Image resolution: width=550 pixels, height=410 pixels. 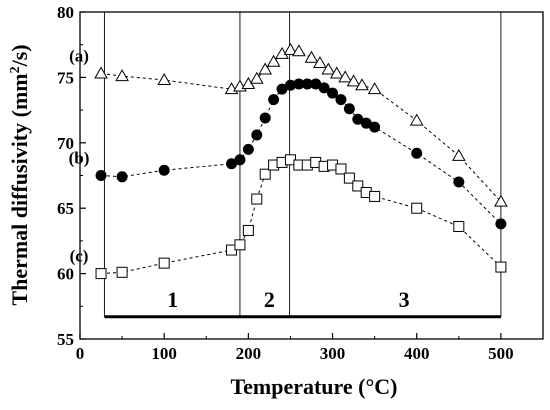 What do you see at coordinates (333, 353) in the screenshot?
I see `x-tick-label: 300` at bounding box center [333, 353].